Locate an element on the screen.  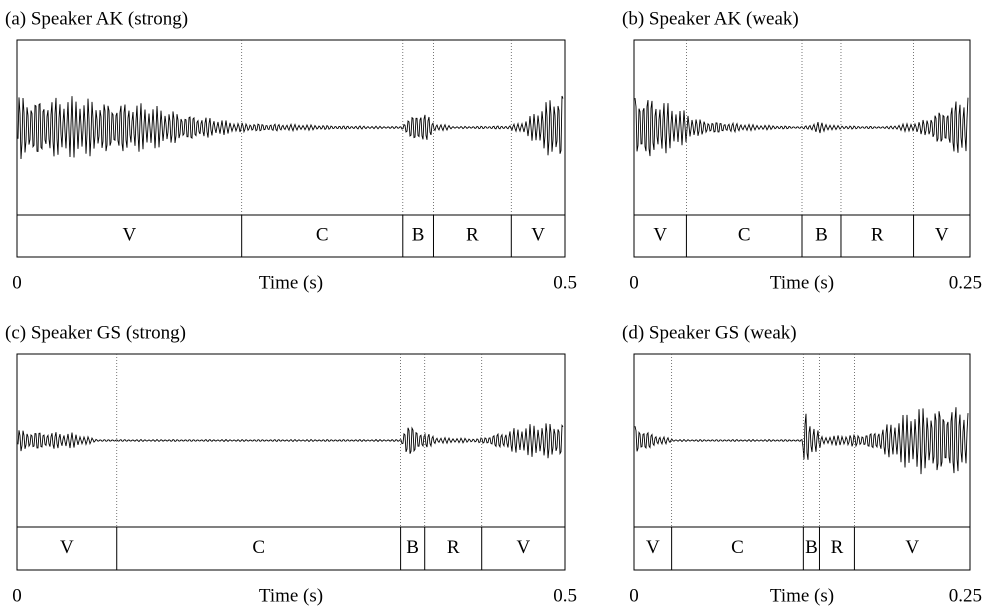
panel-frame is located at coordinates (802, 462).